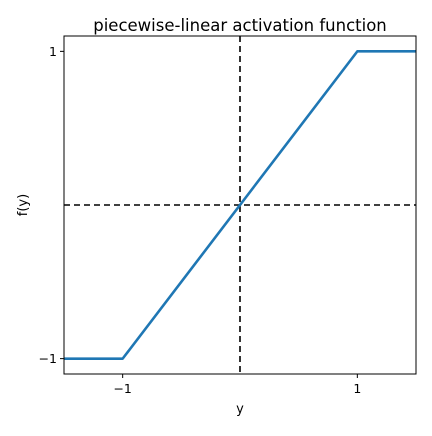 Image resolution: width=432 pixels, height=436 pixels. What do you see at coordinates (240, 25) in the screenshot?
I see `chart-title: piecewise-linear activation function` at bounding box center [240, 25].